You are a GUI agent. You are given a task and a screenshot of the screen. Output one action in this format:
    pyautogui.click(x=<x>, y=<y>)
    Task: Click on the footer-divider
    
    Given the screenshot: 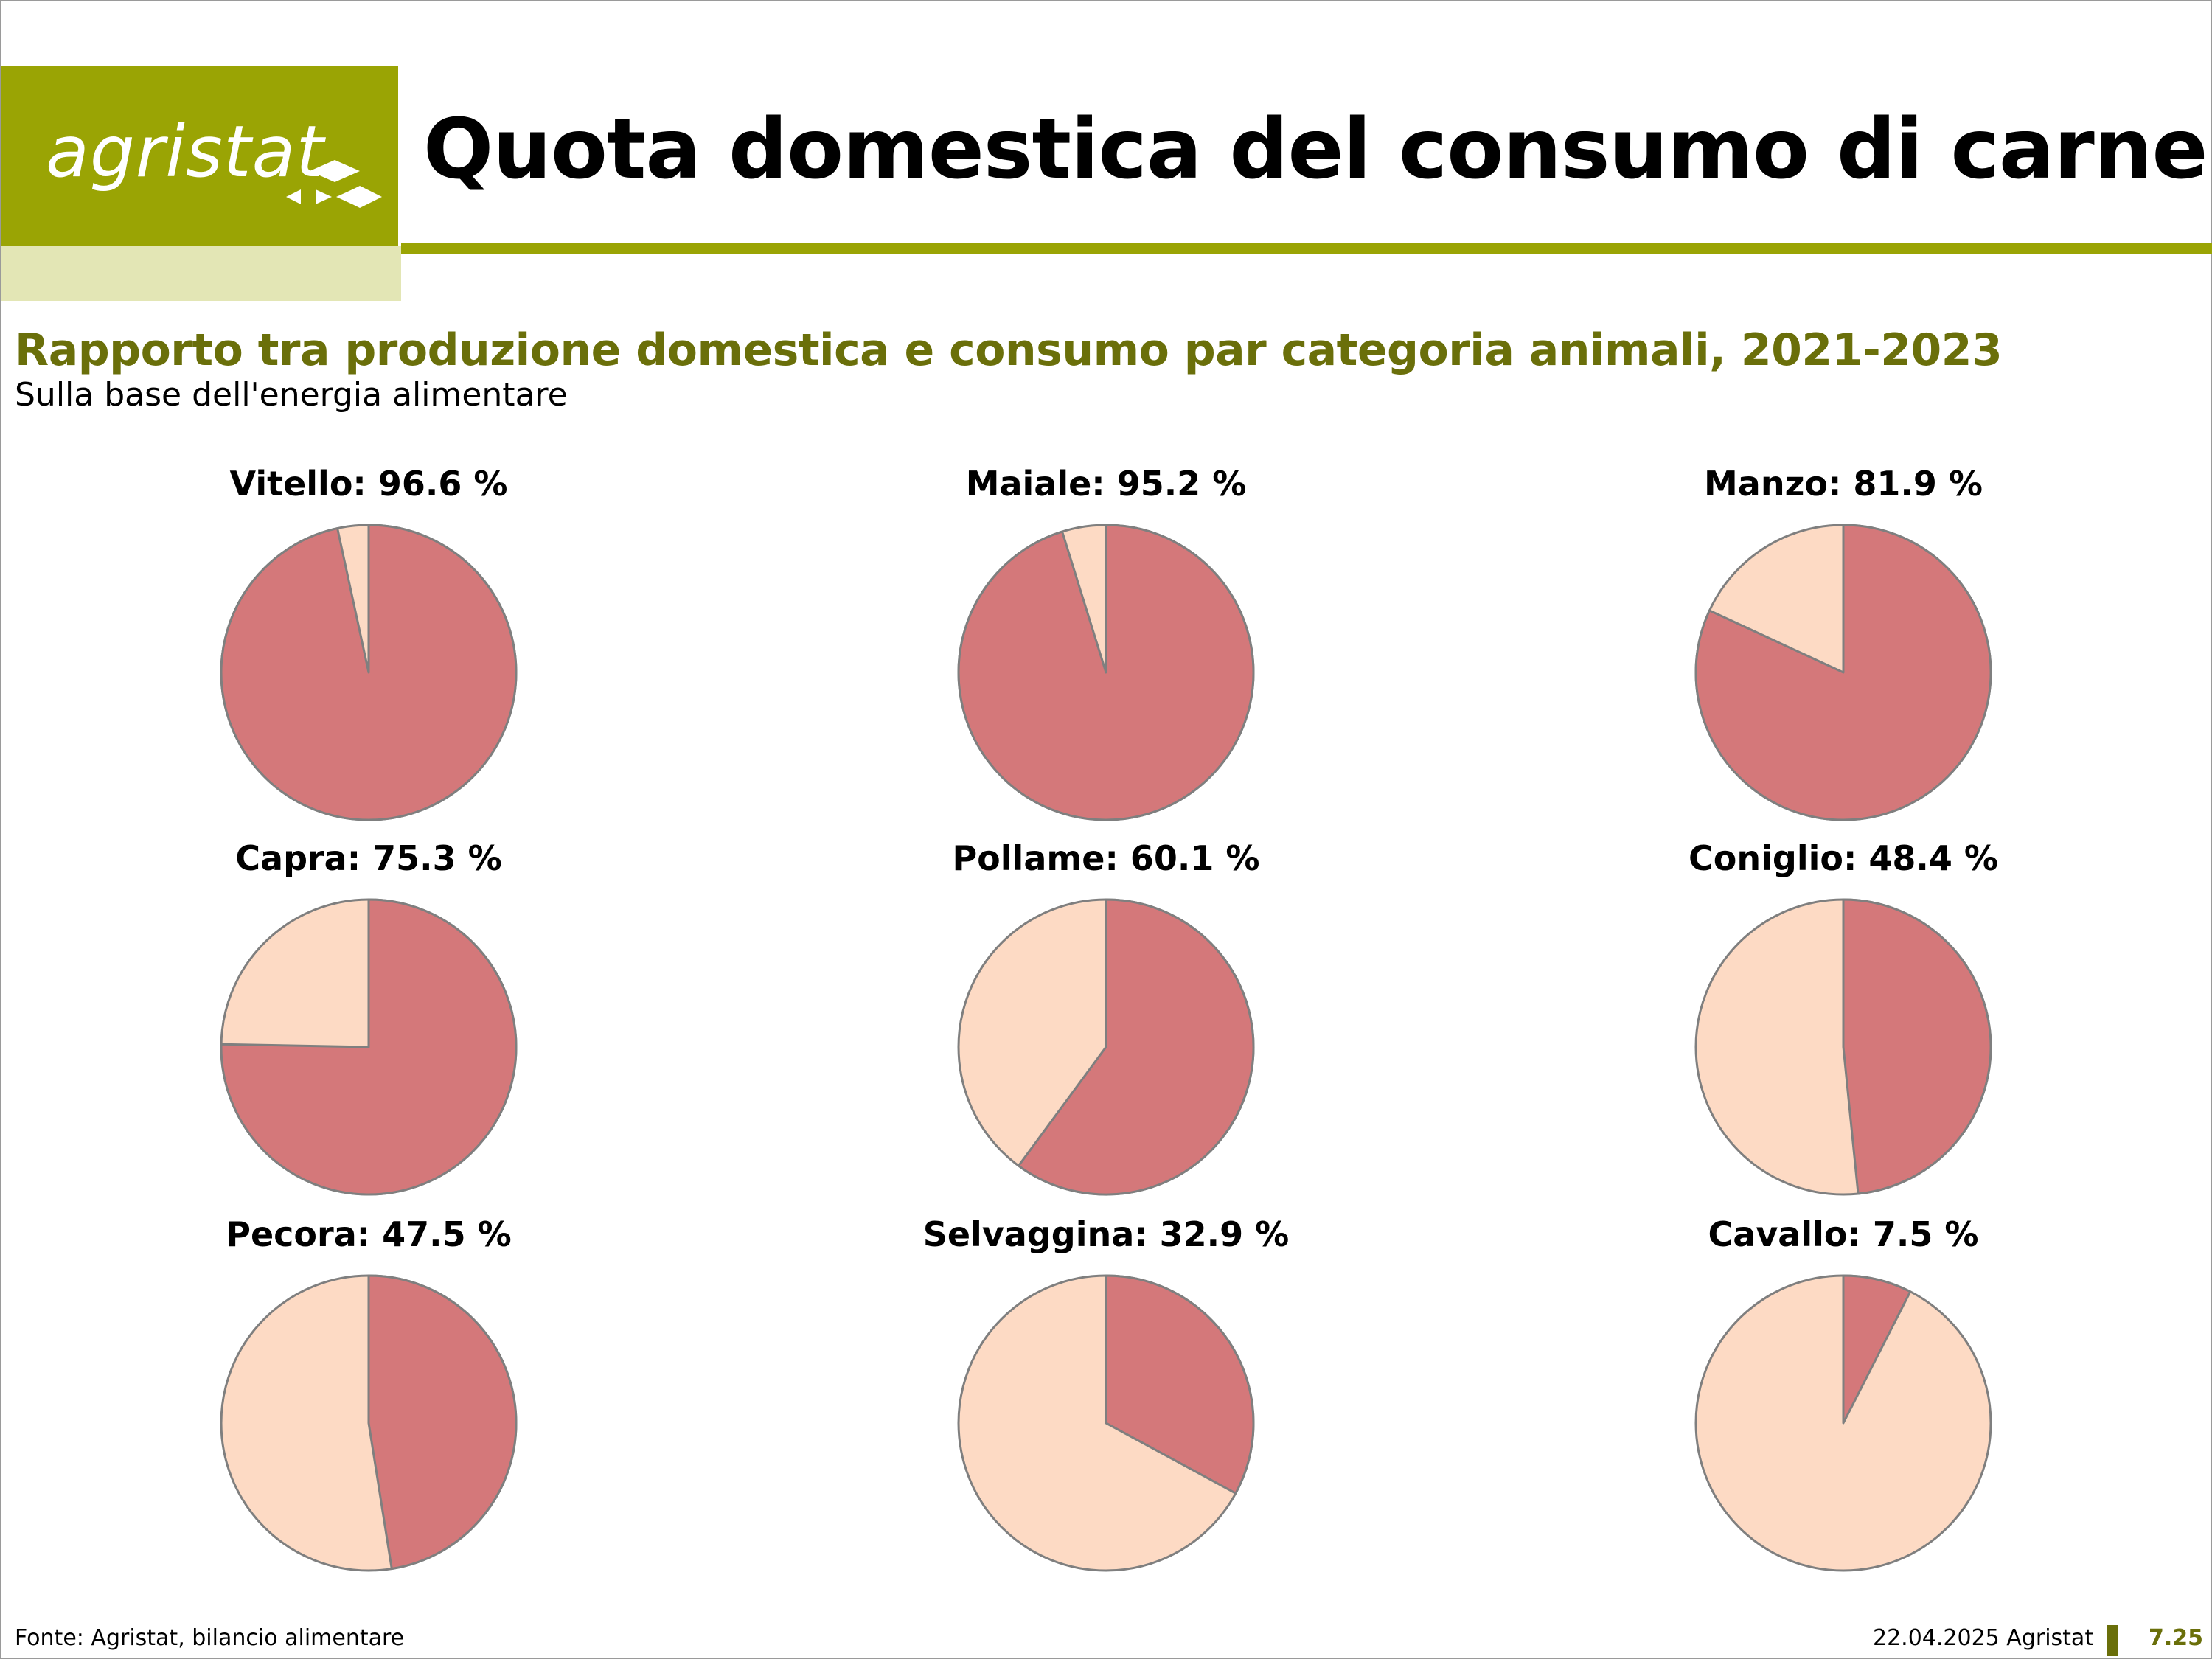 What is the action you would take?
    pyautogui.click(x=2112, y=1640)
    